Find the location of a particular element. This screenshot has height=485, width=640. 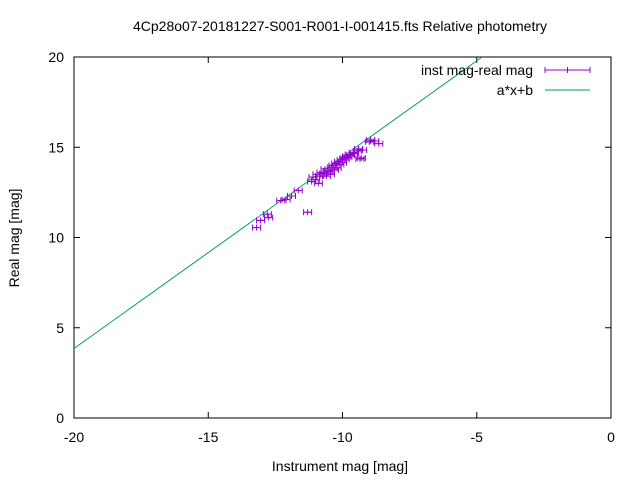

x-axis-label: Instrument mag [mag] is located at coordinates (340, 466).